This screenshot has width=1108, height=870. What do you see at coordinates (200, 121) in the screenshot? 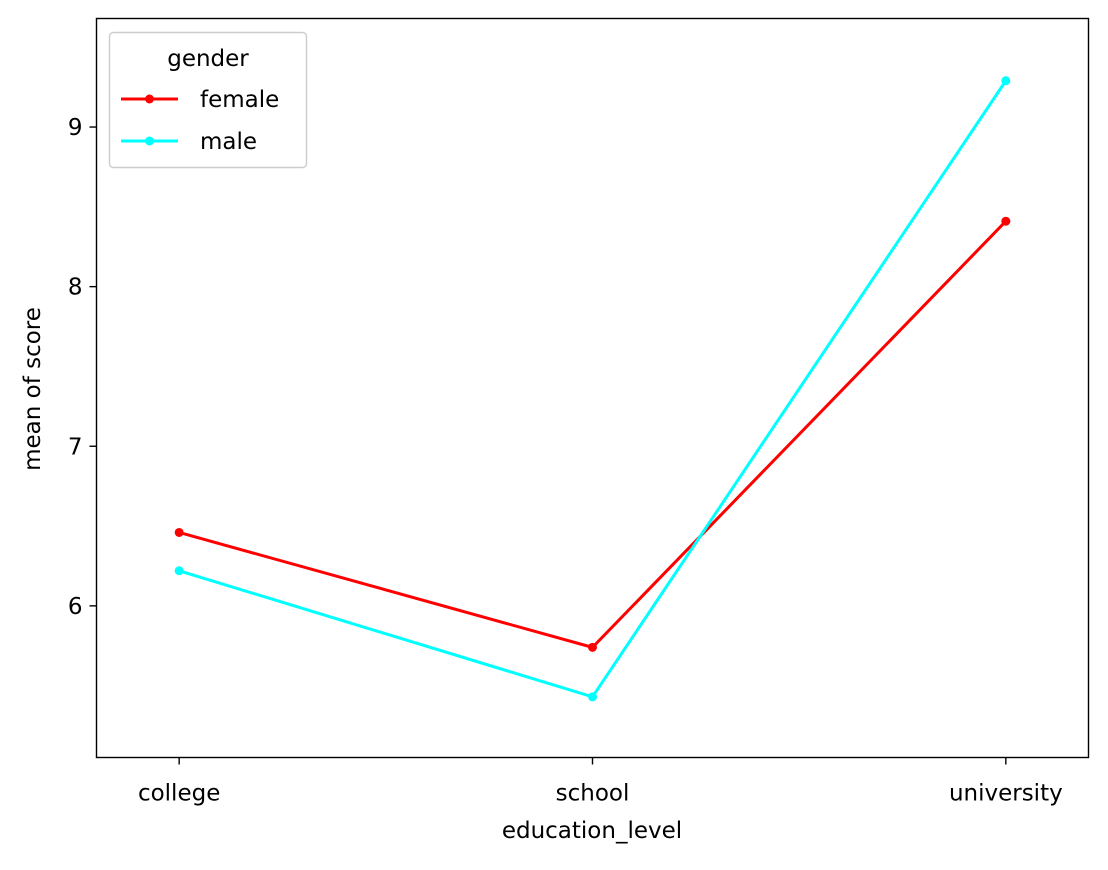
I see `legend-entries: female male` at bounding box center [200, 121].